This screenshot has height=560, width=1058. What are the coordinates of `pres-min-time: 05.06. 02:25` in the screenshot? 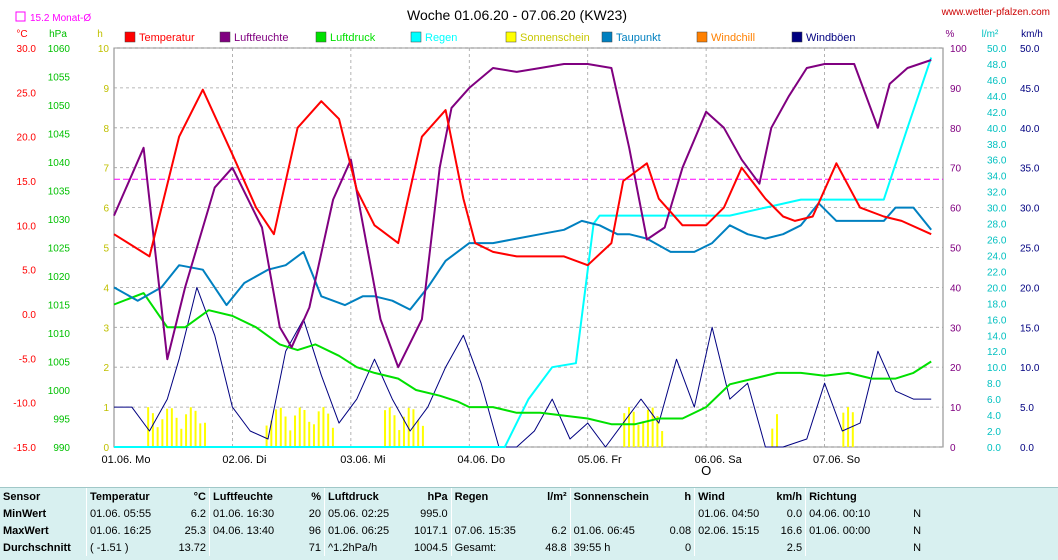 It's located at (367, 513).